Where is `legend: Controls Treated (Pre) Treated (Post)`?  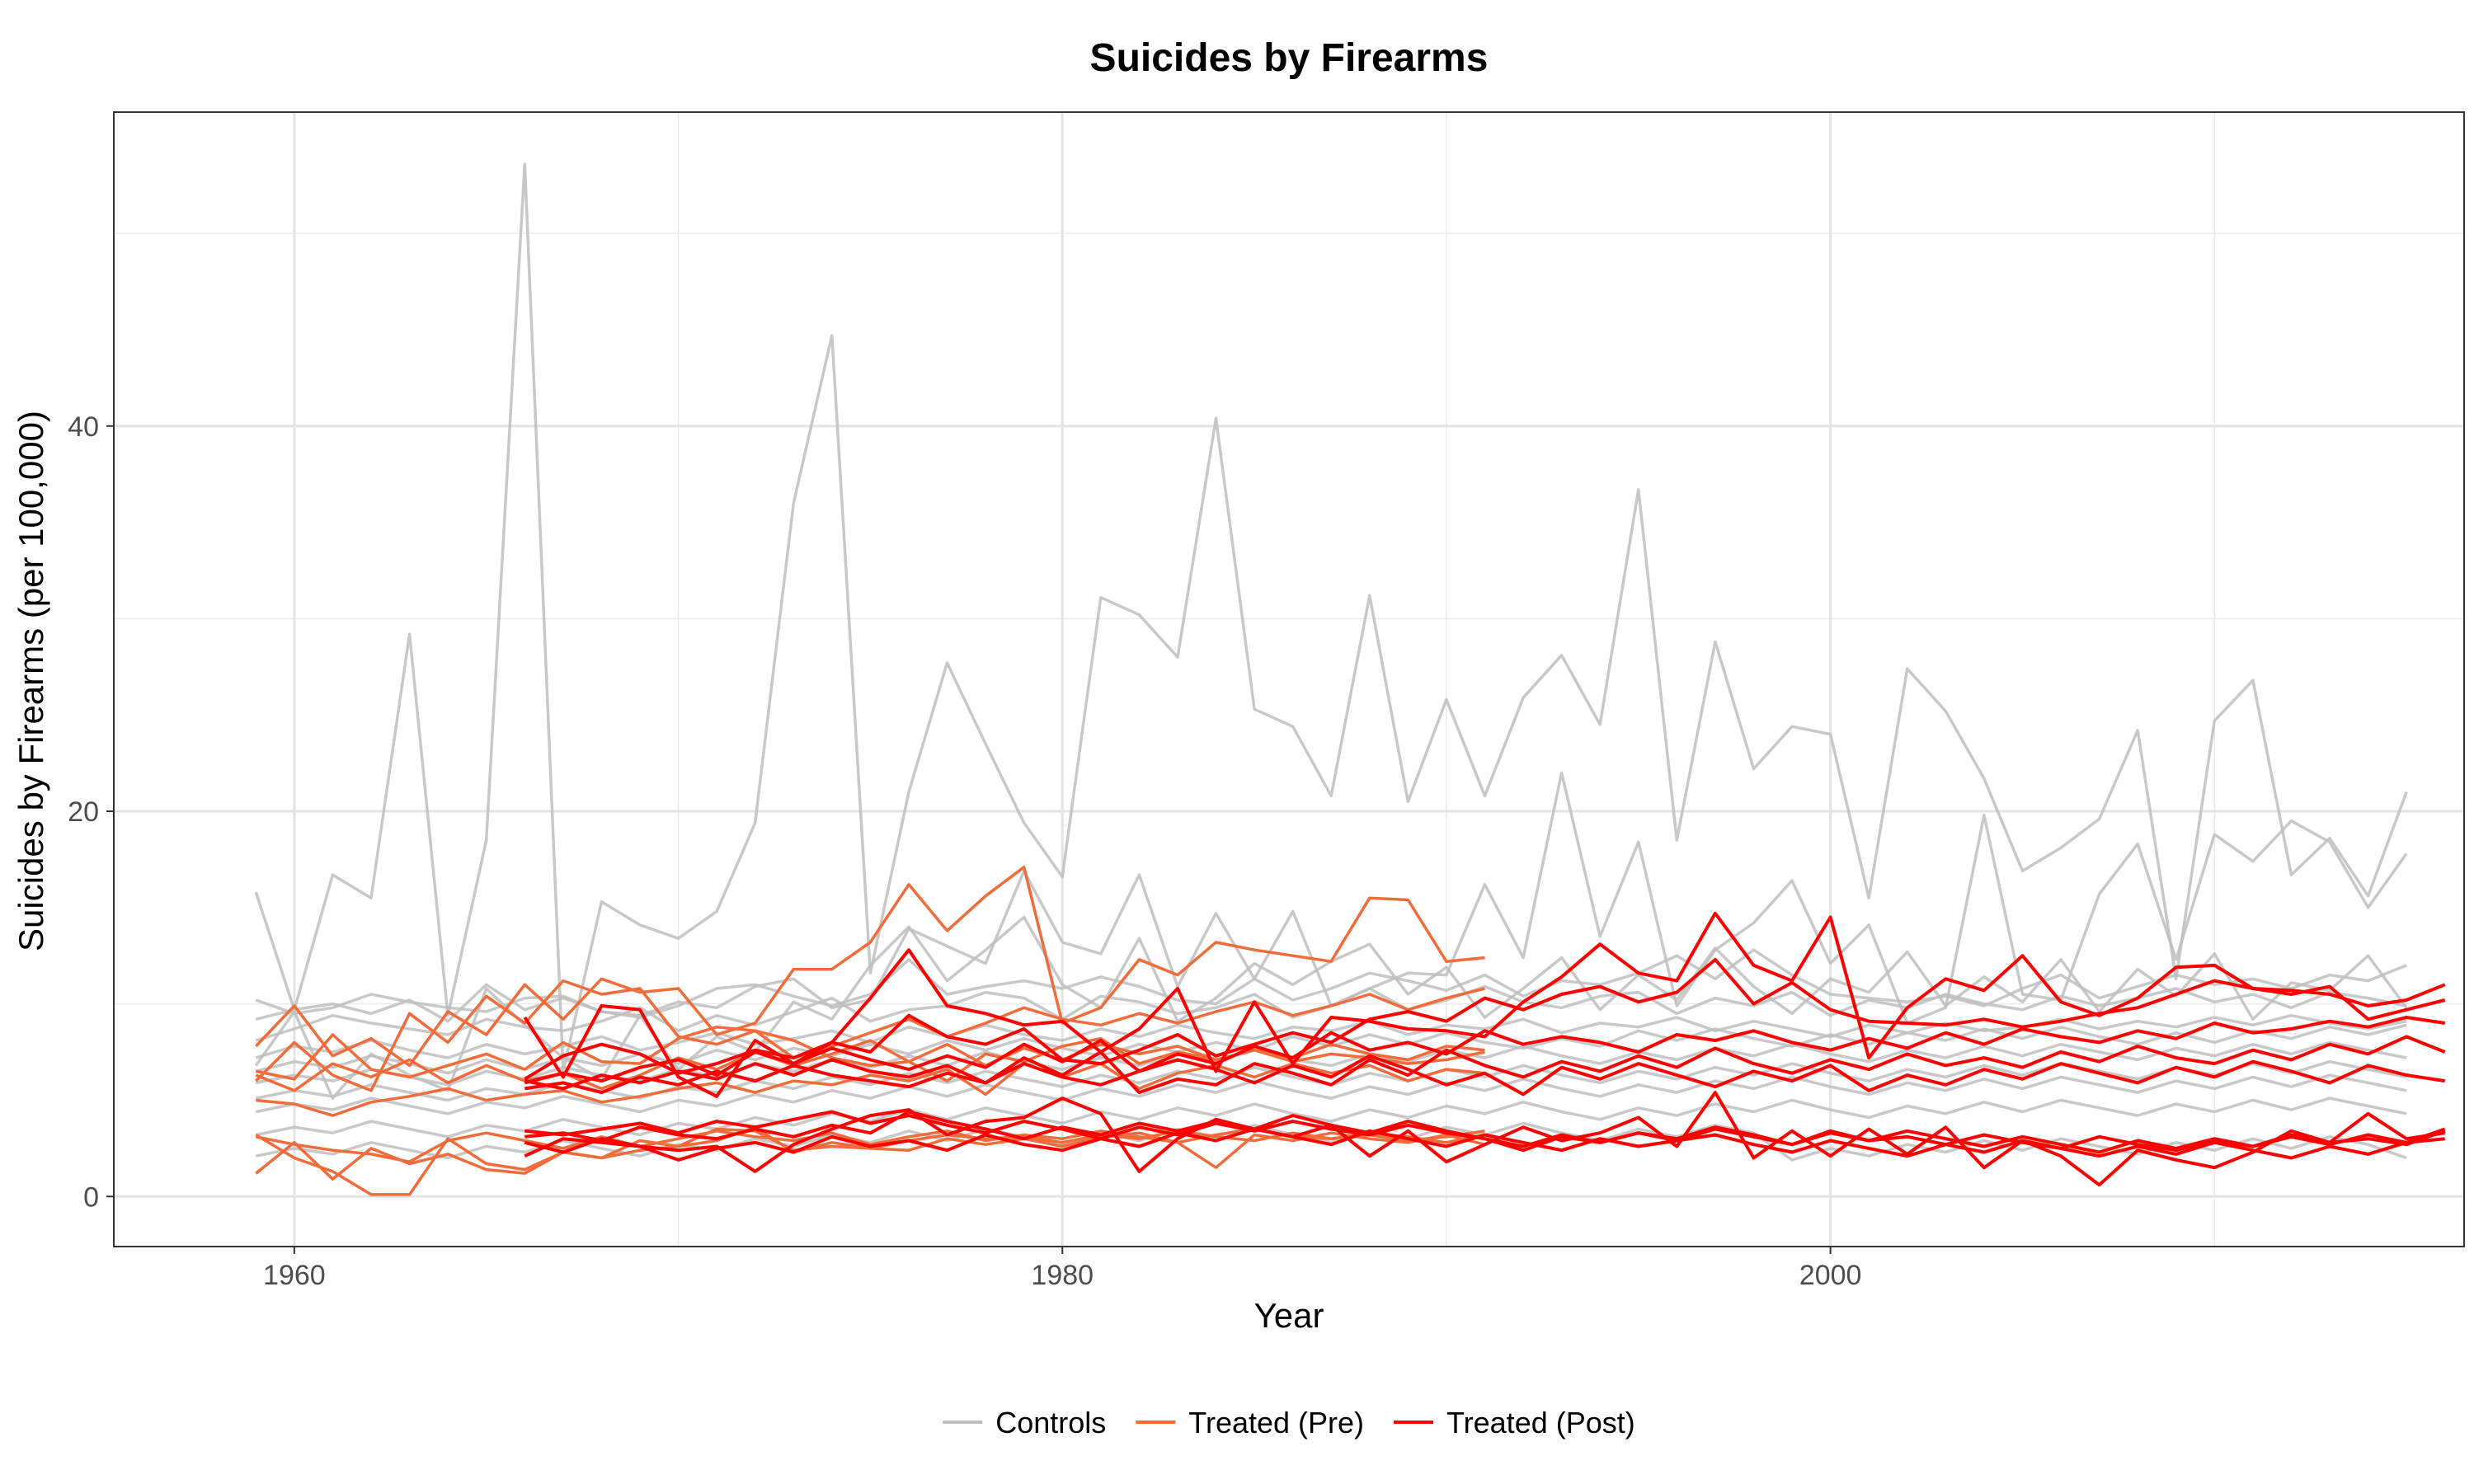 legend: Controls Treated (Pre) Treated (Post) is located at coordinates (1289, 1422).